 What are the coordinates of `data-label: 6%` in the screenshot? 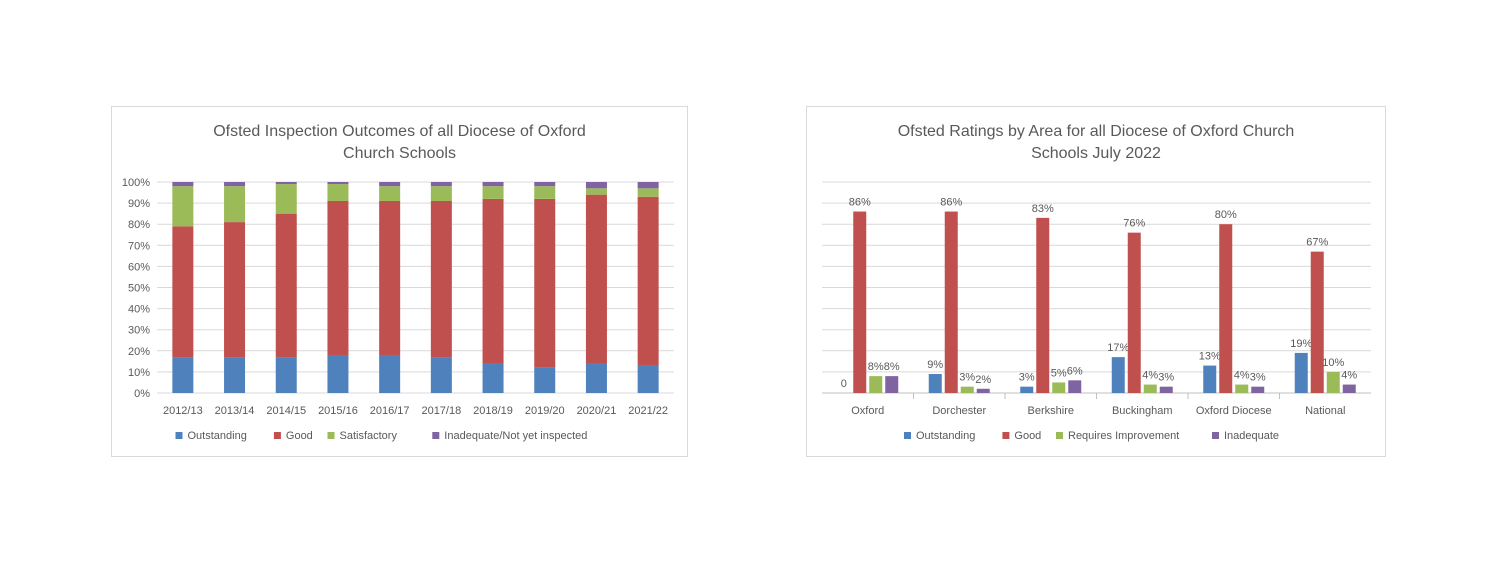 It's located at (1075, 371).